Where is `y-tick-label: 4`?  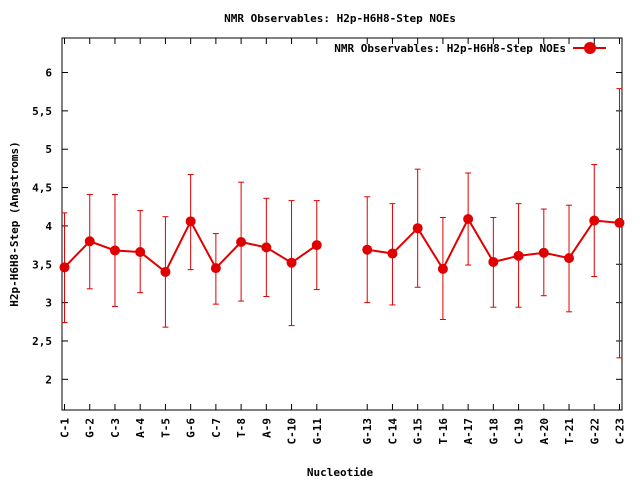
y-tick-label: 4 is located at coordinates (48, 226).